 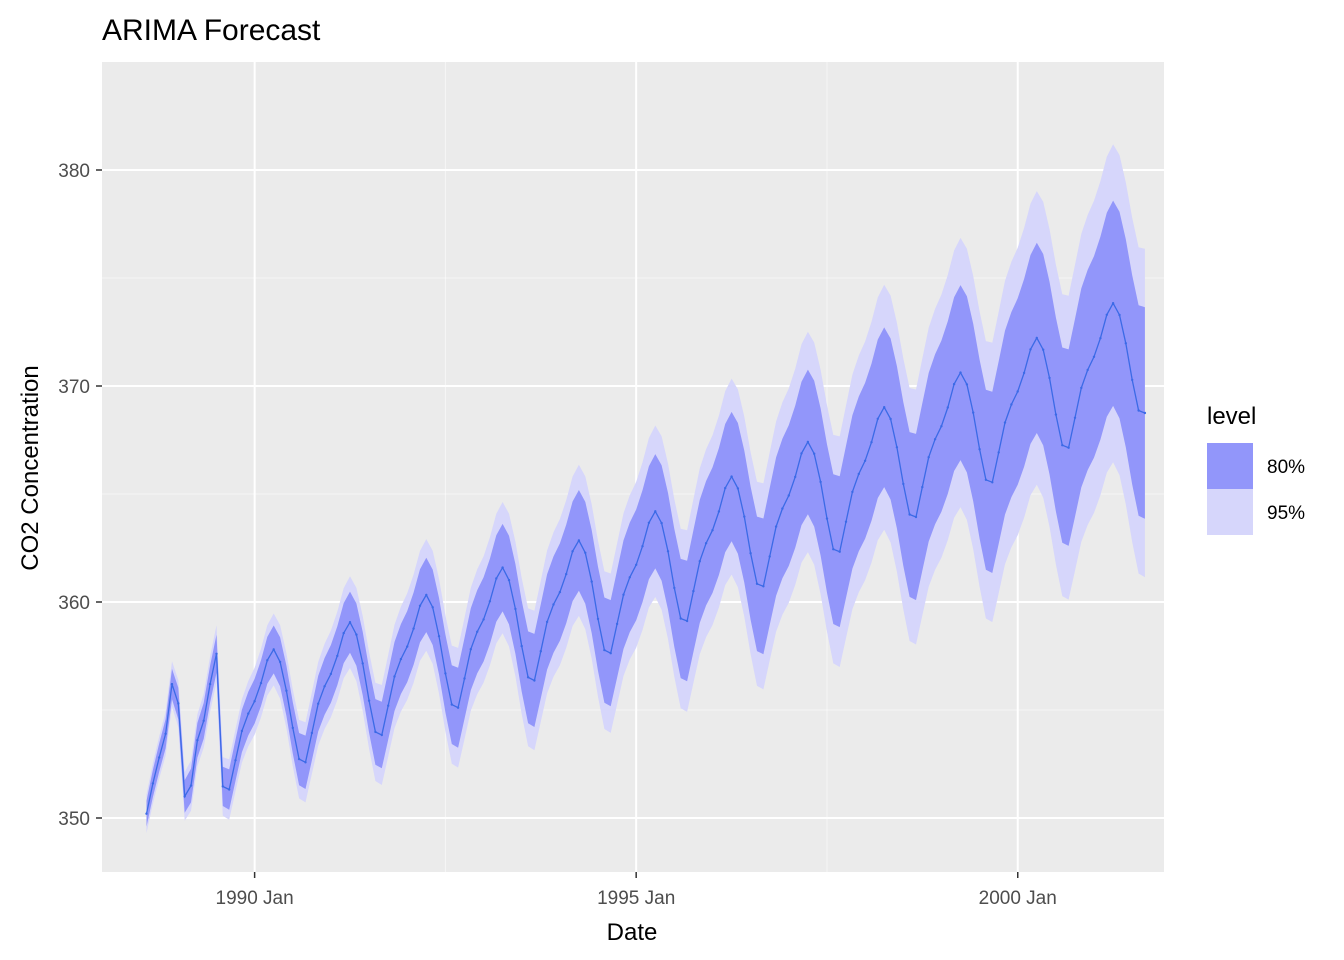 I want to click on x-axis-title: Date, so click(x=632, y=932).